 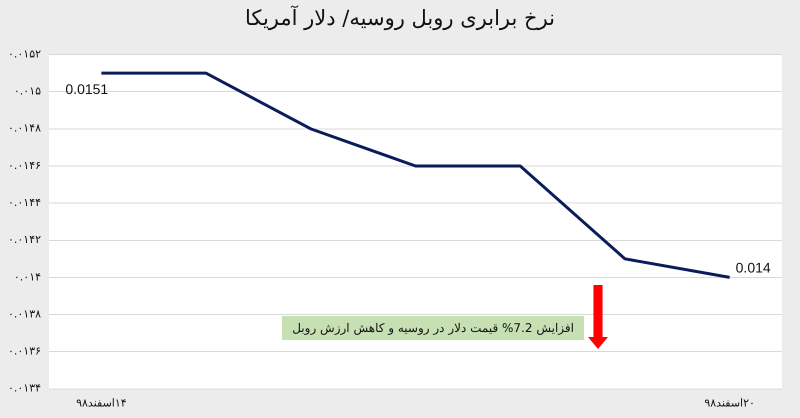 What do you see at coordinates (28, 277) in the screenshot?
I see `y-tick-label: ۰.۰۱۴` at bounding box center [28, 277].